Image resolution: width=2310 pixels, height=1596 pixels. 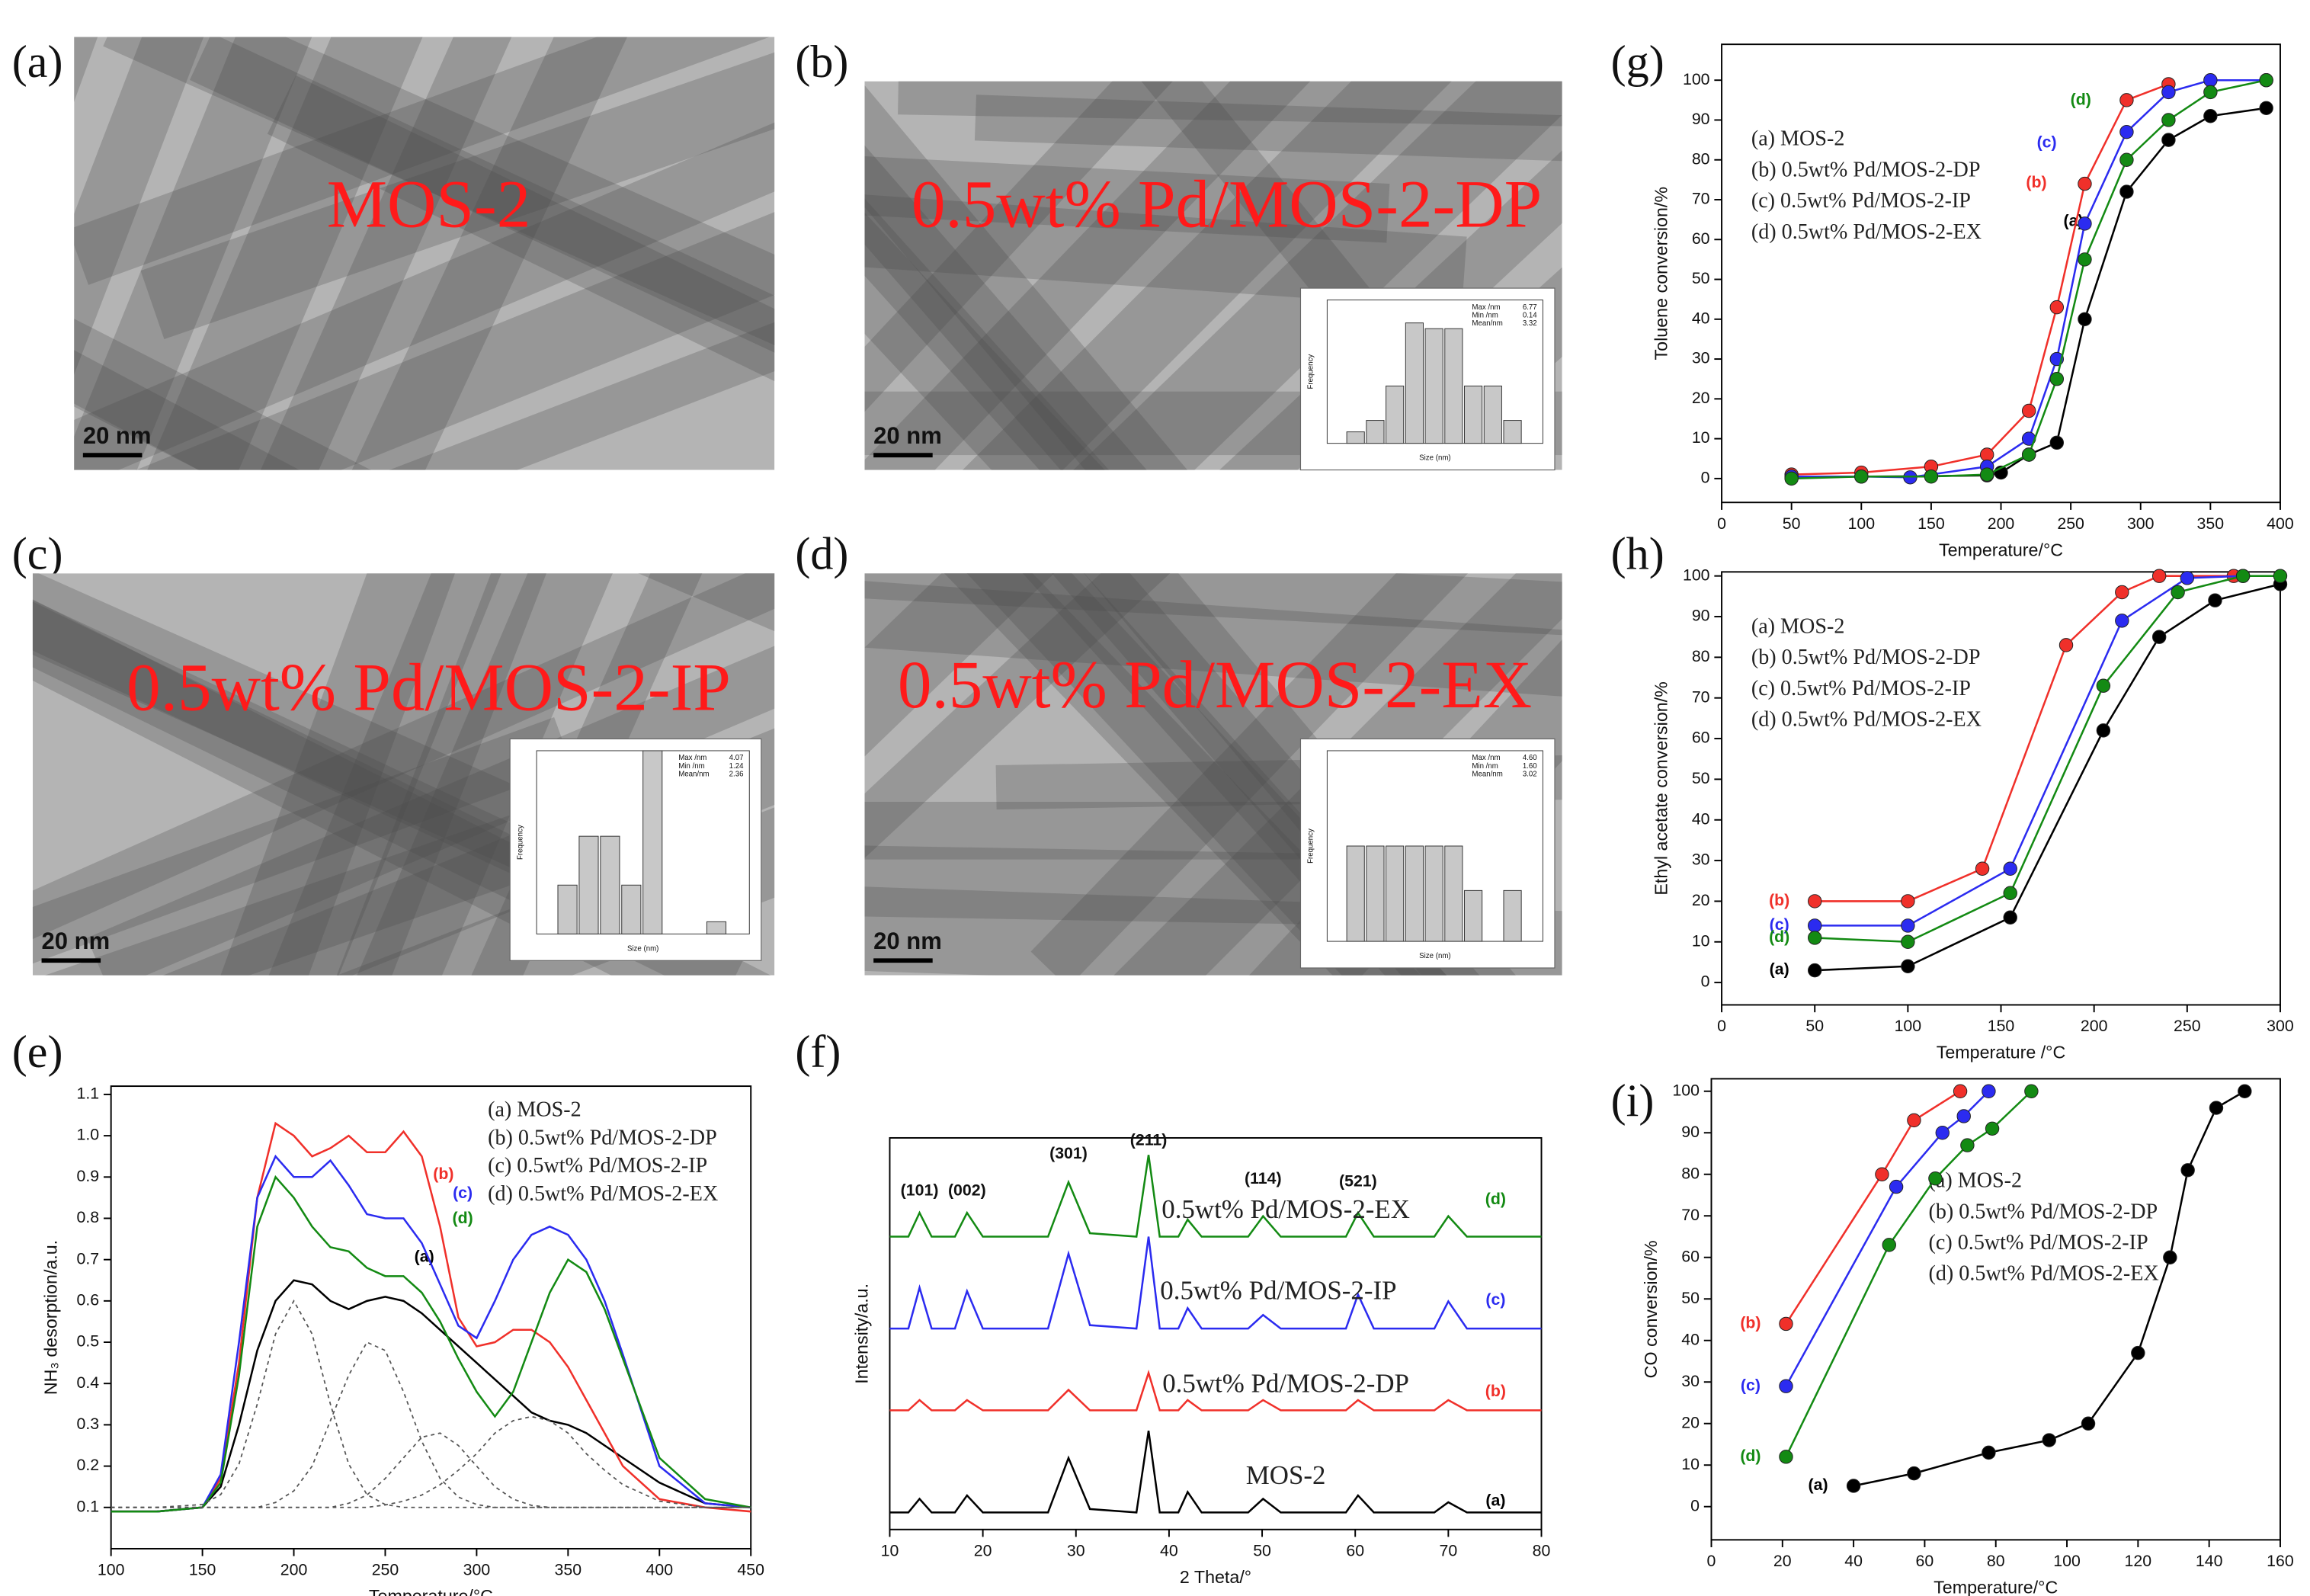 I want to click on inset-stat: Mean/nm, so click(x=1487, y=775).